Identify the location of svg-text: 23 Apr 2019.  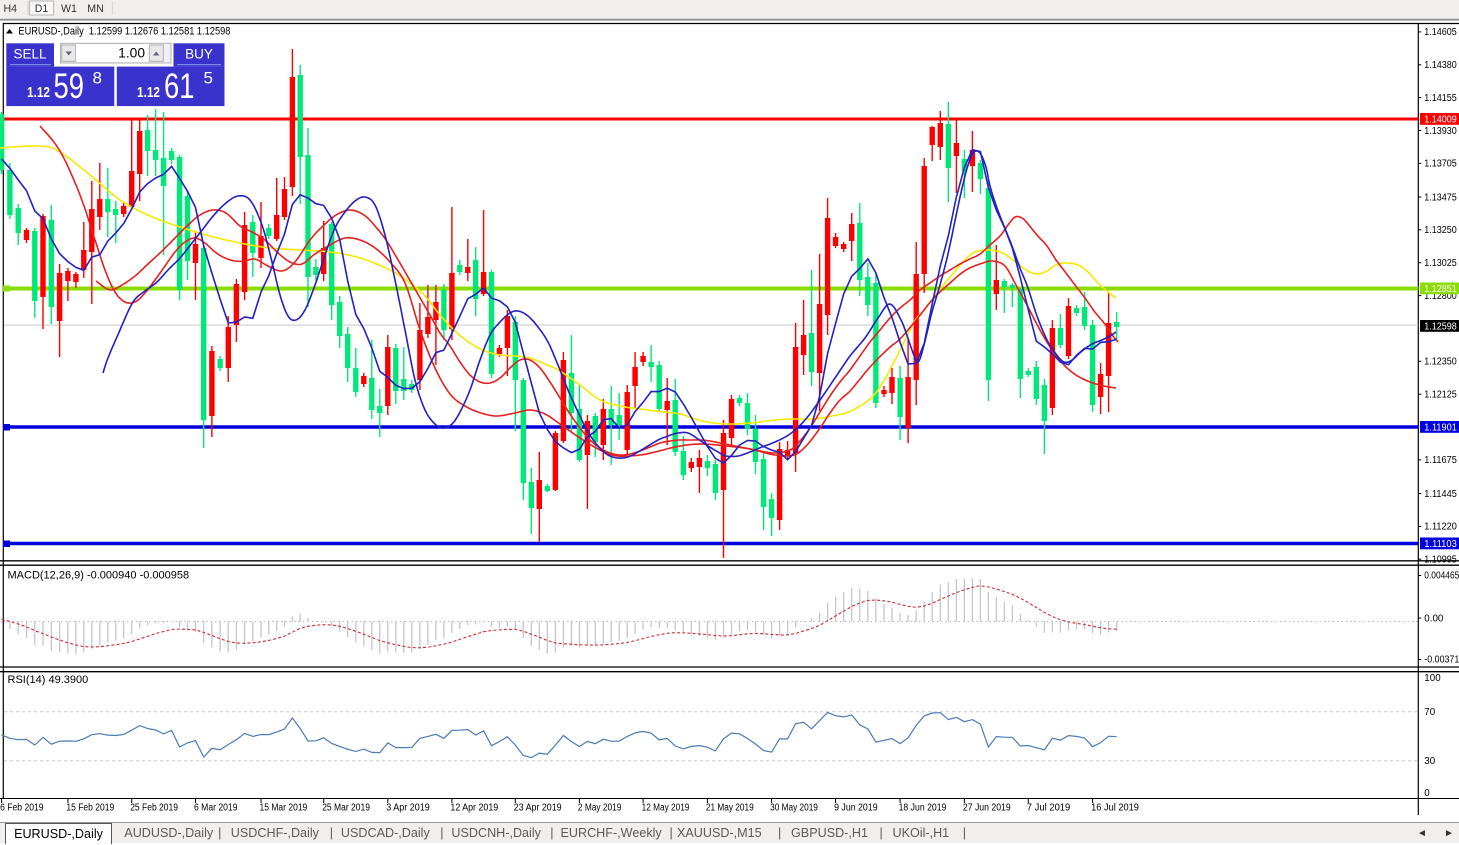
(538, 808).